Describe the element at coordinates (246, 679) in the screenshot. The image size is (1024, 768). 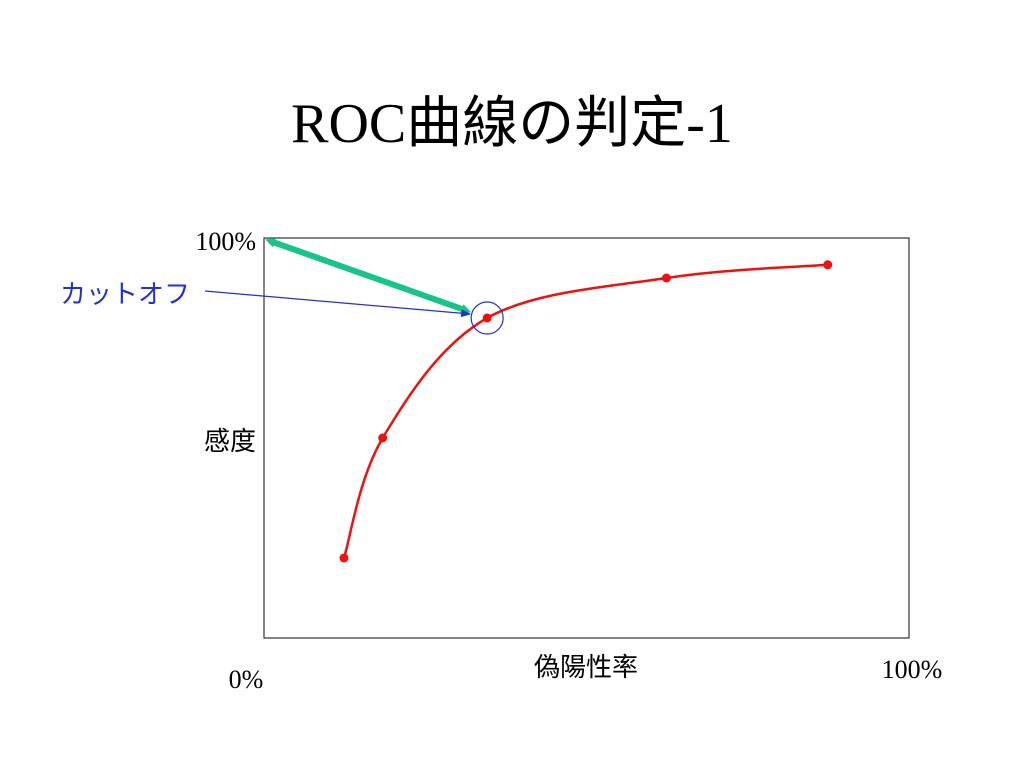
I see `x-tick-label-min: 0%` at that location.